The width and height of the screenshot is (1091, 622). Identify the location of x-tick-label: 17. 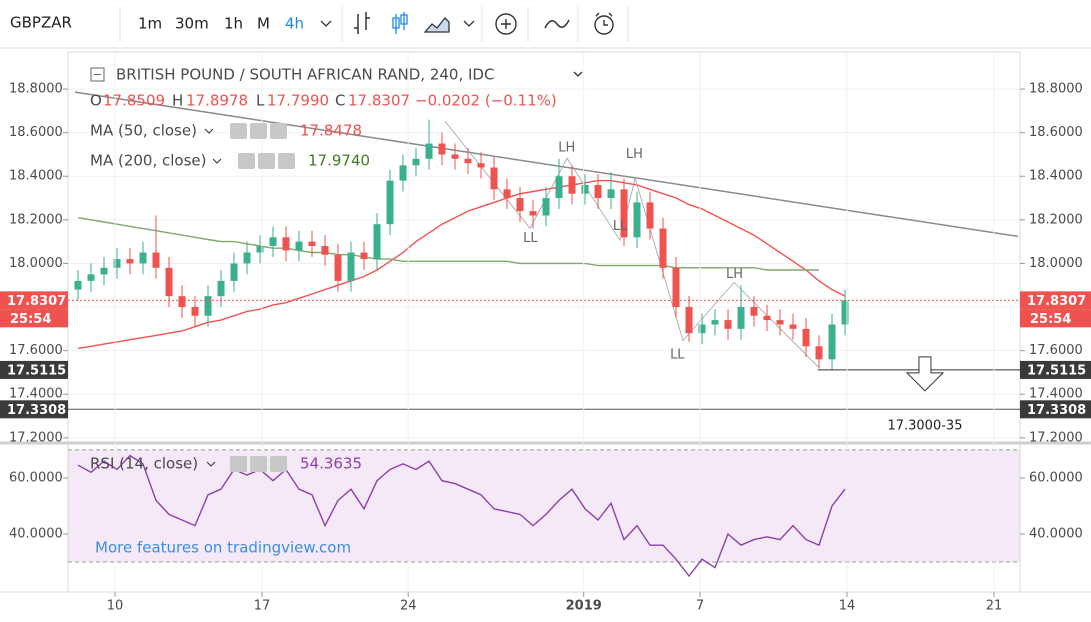
(262, 606).